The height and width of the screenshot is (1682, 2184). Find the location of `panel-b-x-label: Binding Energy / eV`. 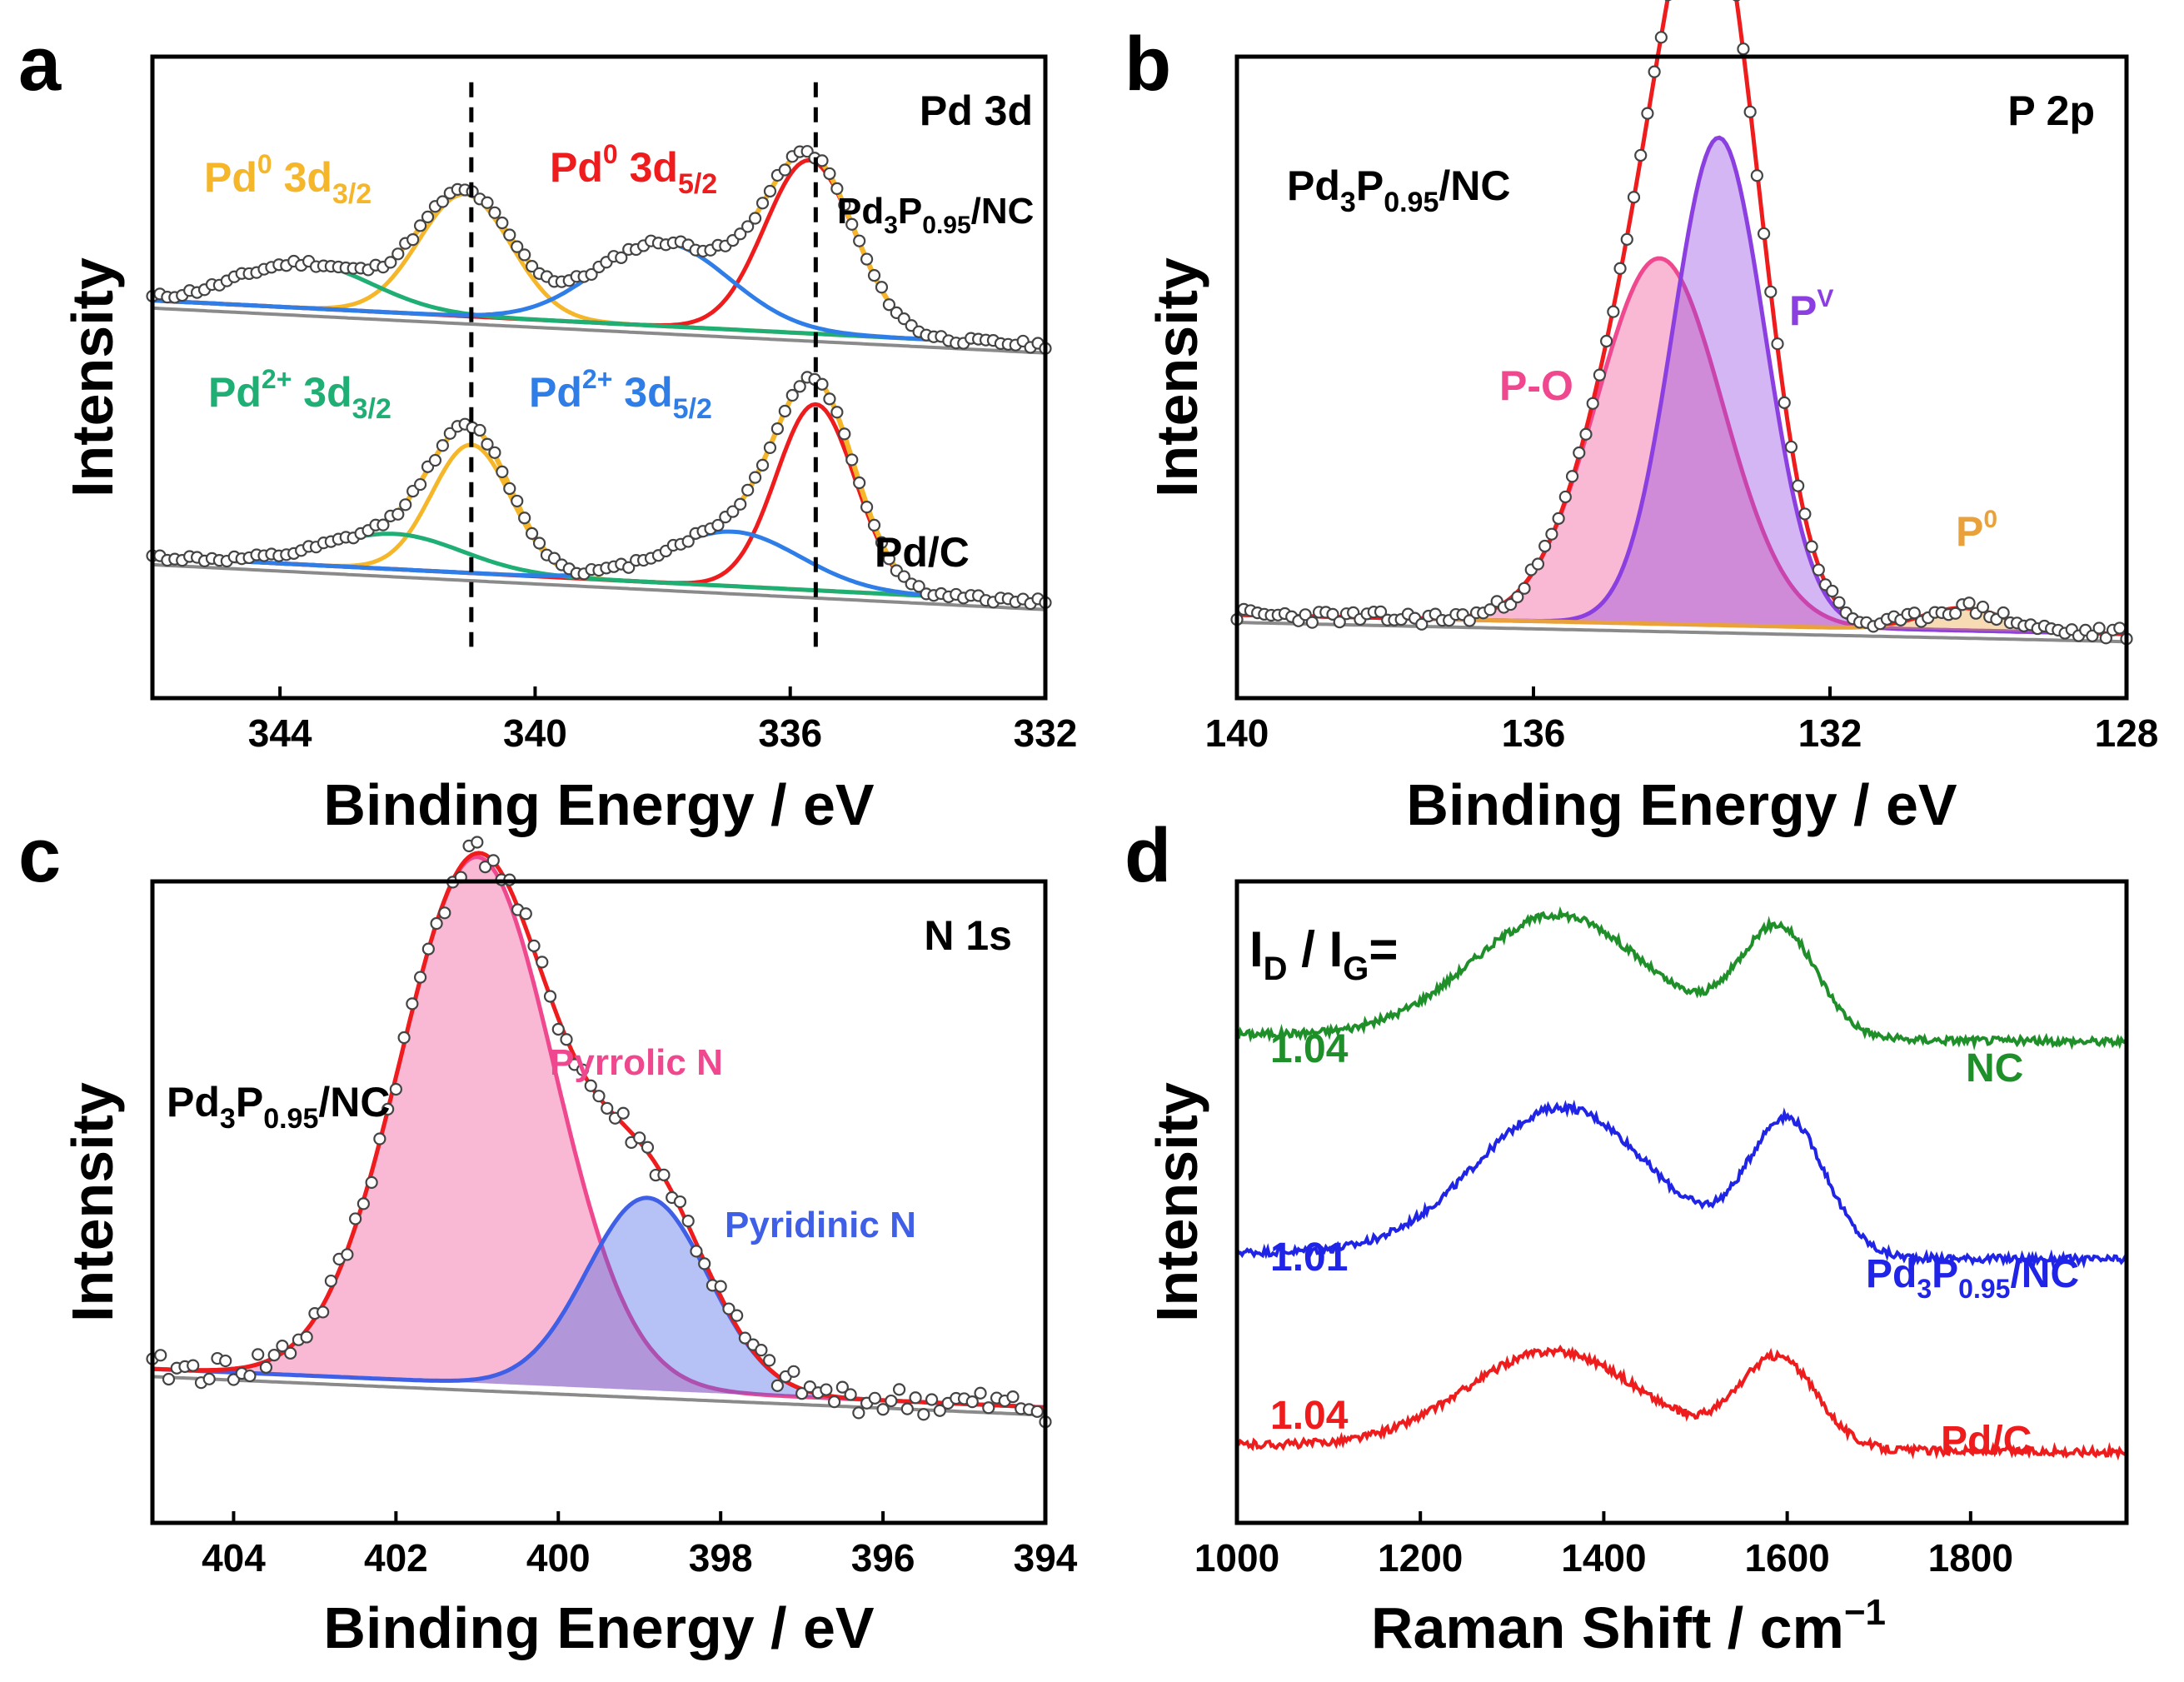

panel-b-x-label: Binding Energy / eV is located at coordinates (1681, 804).